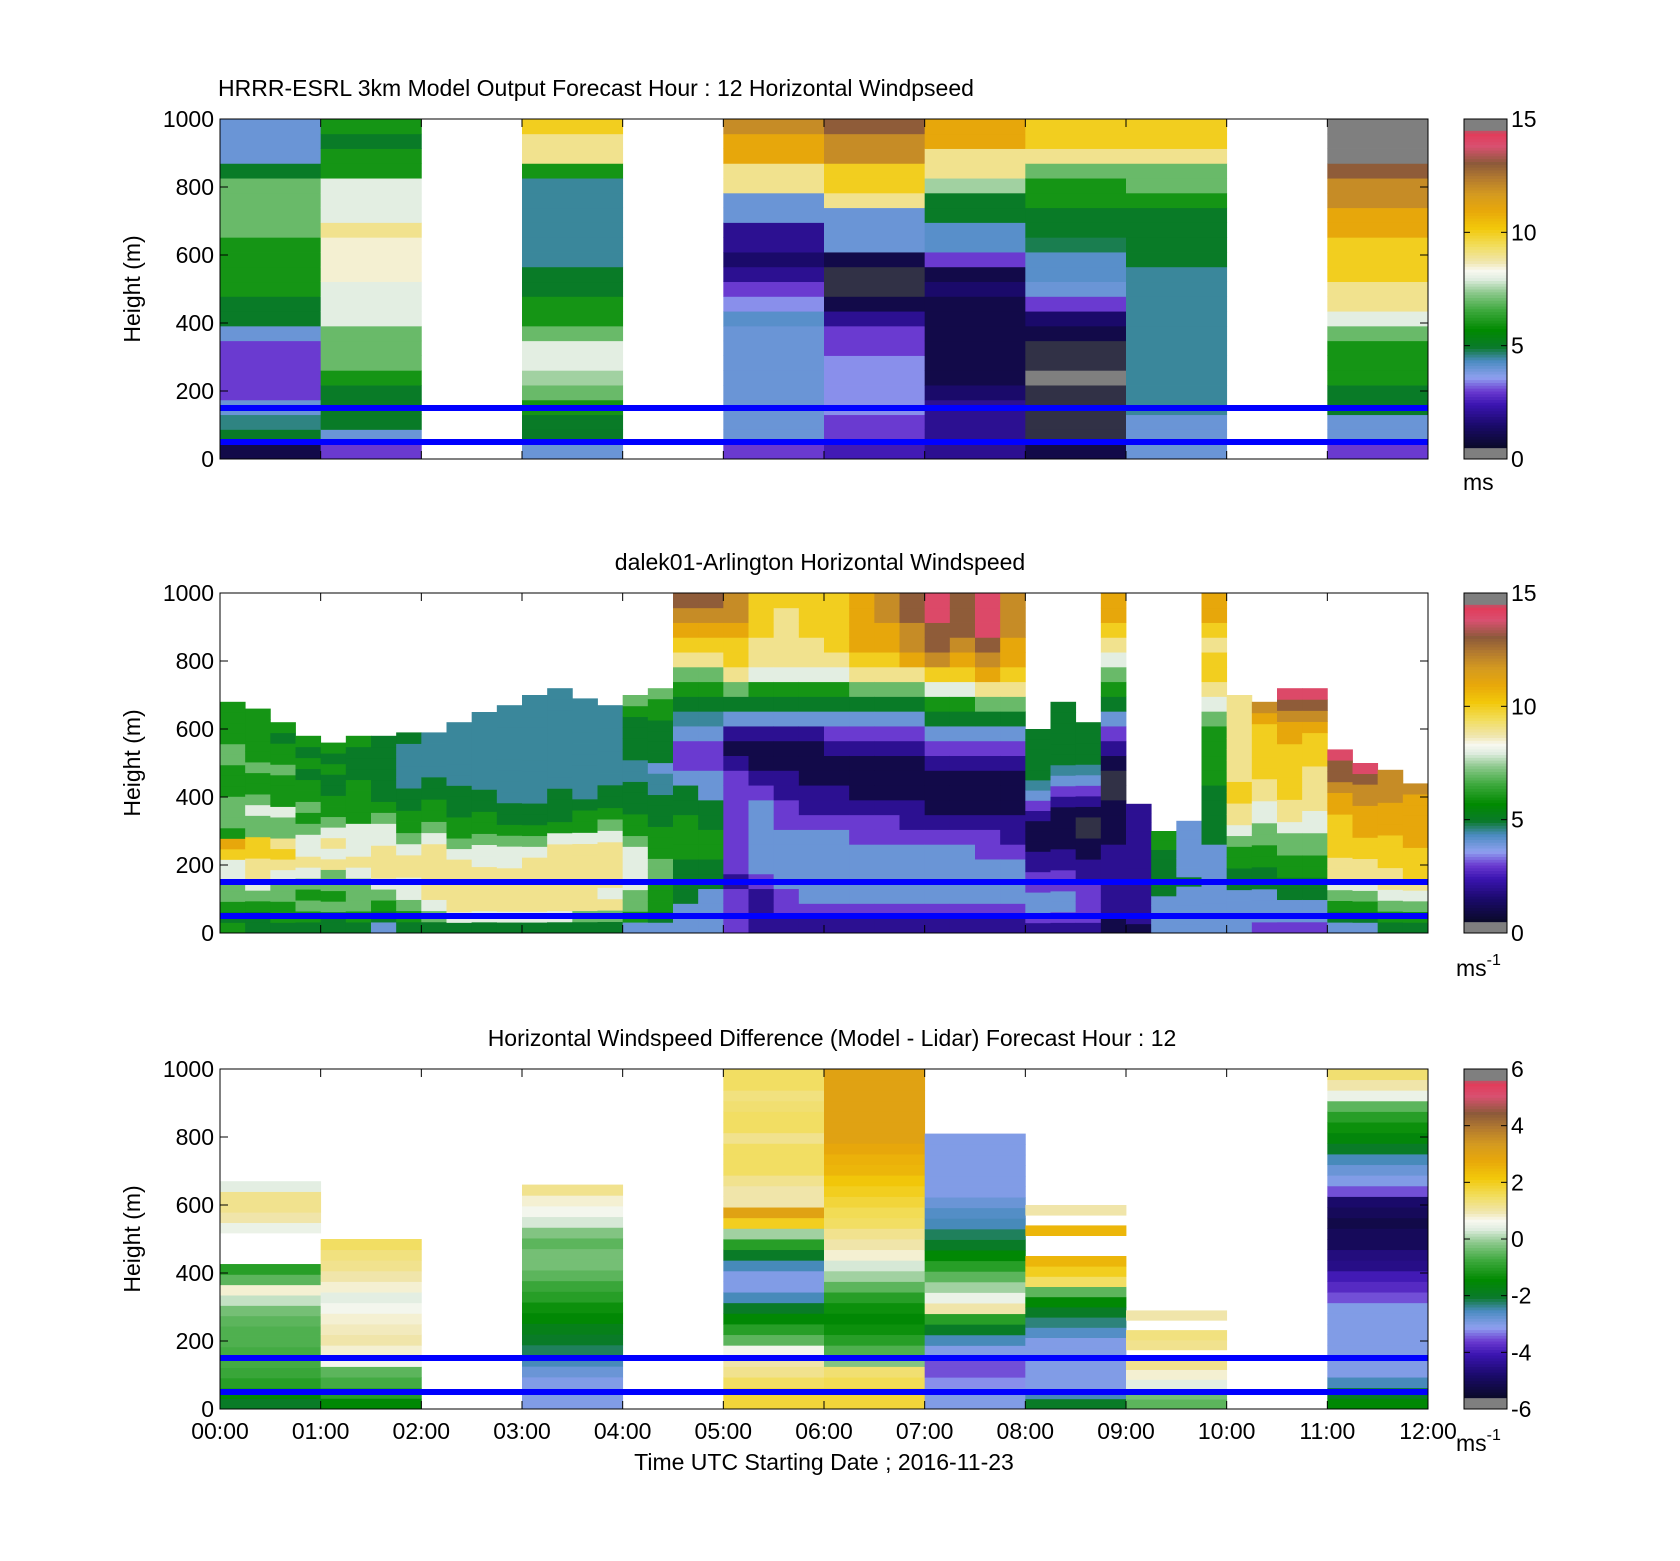  Describe the element at coordinates (1517, 1126) in the screenshot. I see `colorbar-tick-label: 4` at that location.